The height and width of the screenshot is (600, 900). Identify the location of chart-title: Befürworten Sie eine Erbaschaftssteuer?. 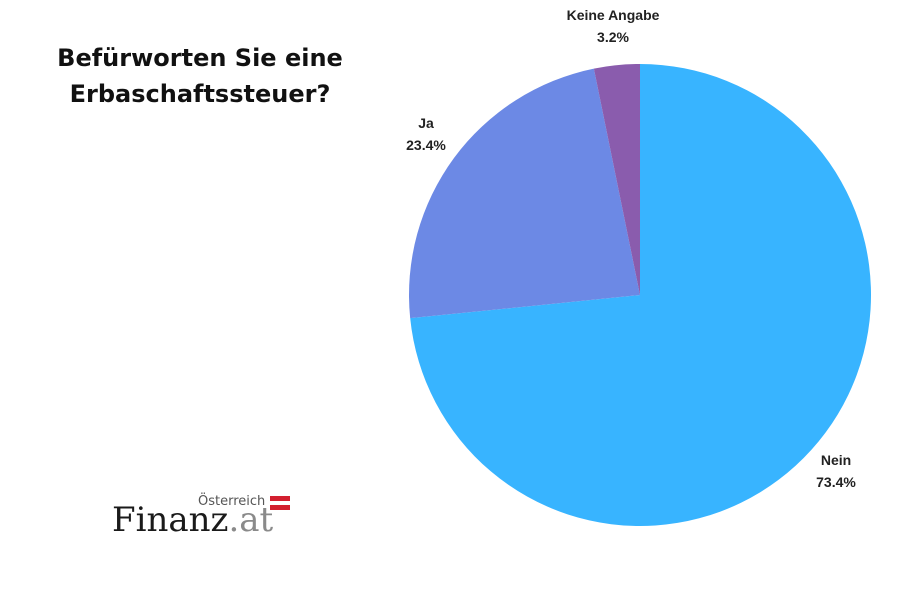
(200, 76).